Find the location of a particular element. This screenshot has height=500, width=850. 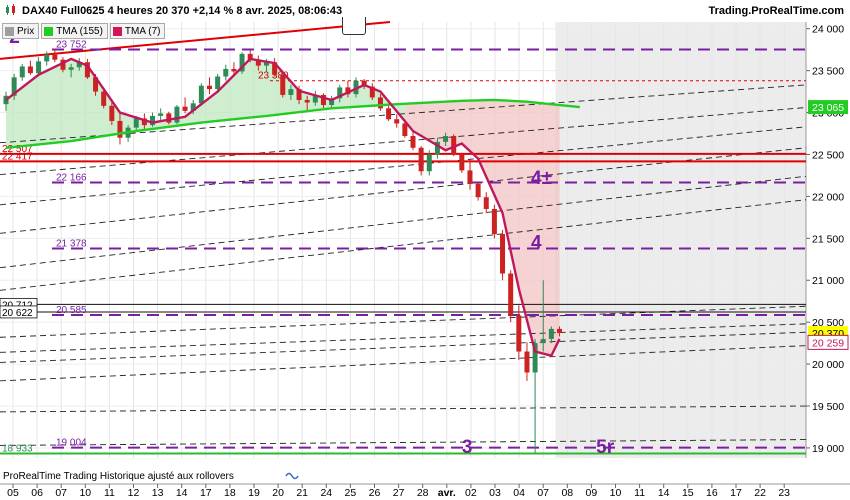

level-label: 23 380 is located at coordinates (273, 76).